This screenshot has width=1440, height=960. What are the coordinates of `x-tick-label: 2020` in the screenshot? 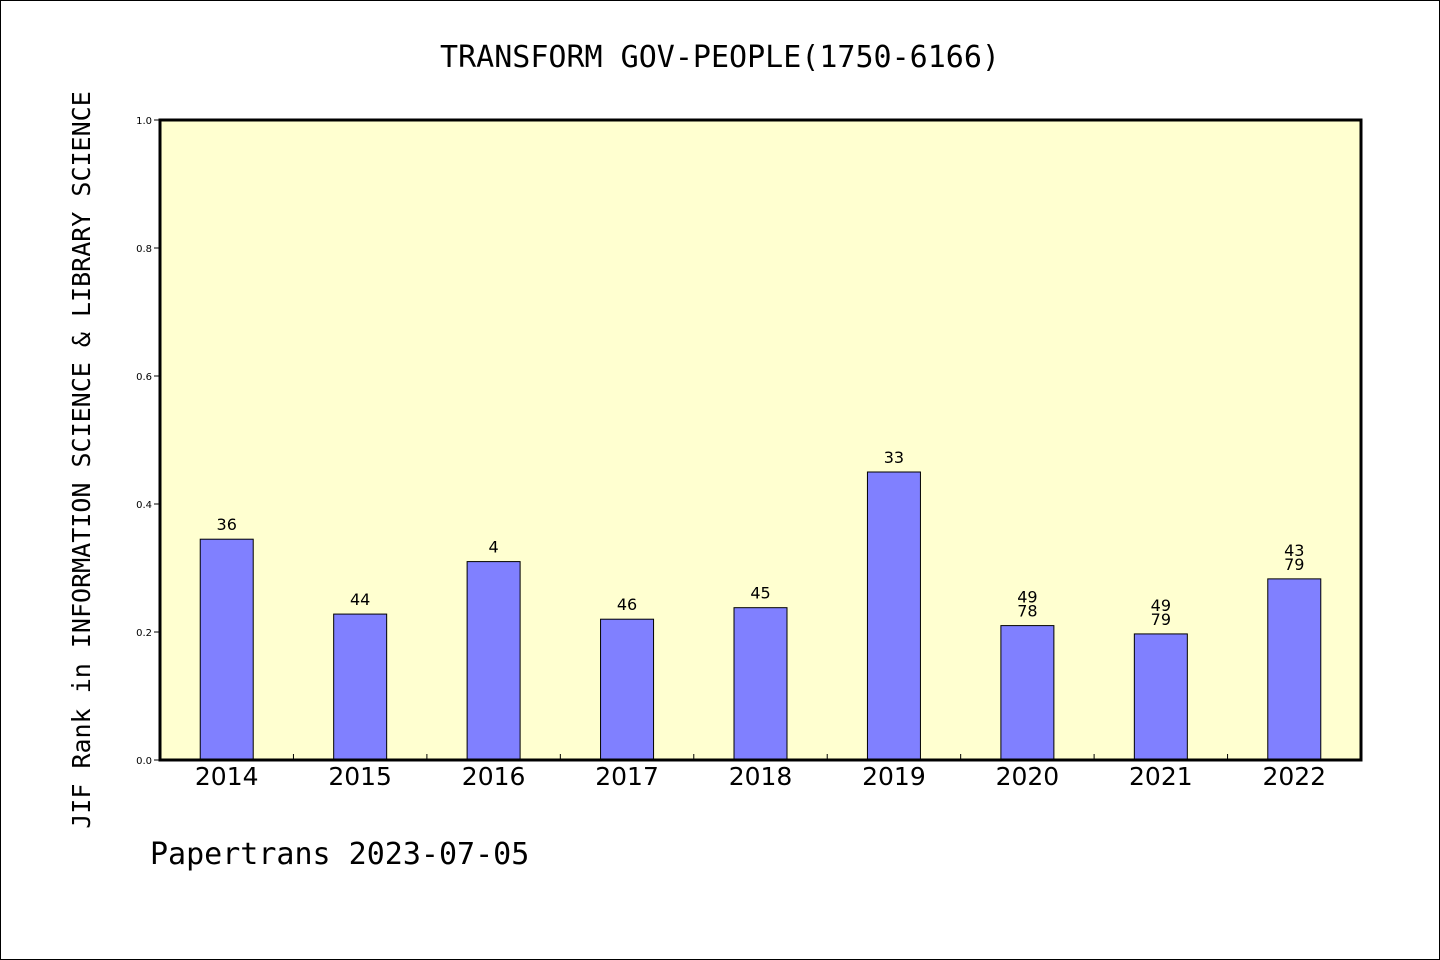 It's located at (1028, 776).